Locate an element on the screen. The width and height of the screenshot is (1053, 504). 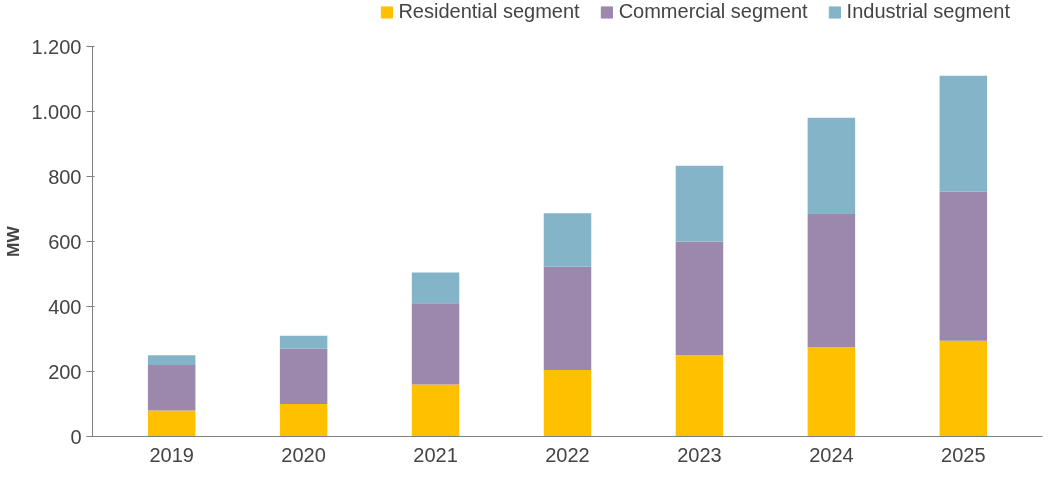
x-tick-label: 2020 is located at coordinates (303, 454).